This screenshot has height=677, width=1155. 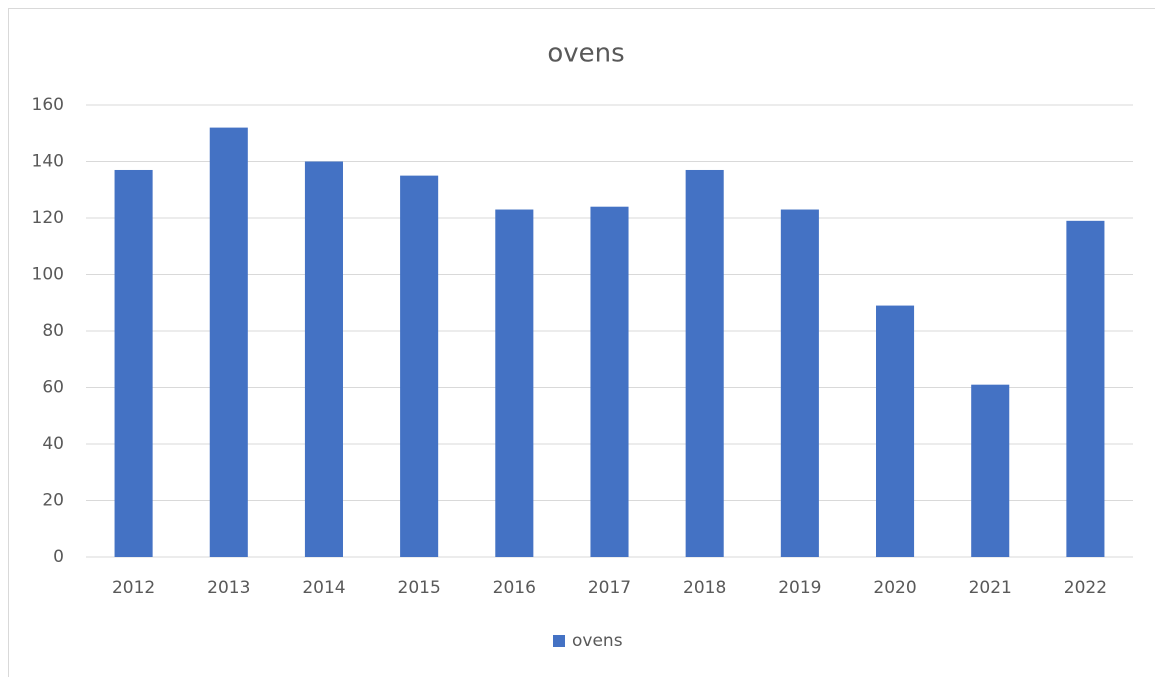 I want to click on y-tick-label: 60, so click(x=53, y=388).